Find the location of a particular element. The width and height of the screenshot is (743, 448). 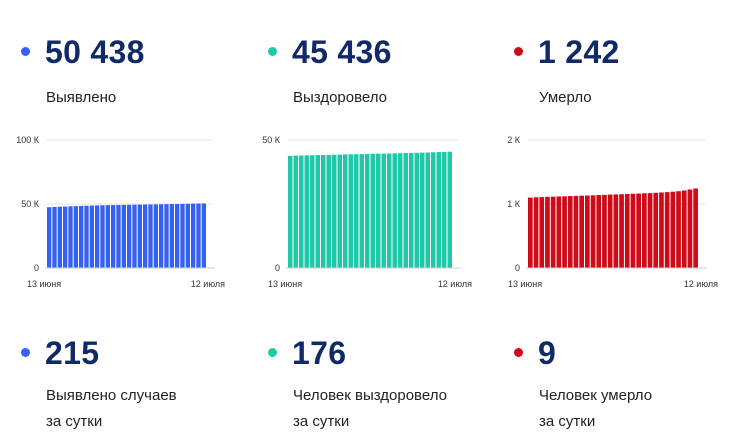

died-total-label: Умерло is located at coordinates (565, 97).